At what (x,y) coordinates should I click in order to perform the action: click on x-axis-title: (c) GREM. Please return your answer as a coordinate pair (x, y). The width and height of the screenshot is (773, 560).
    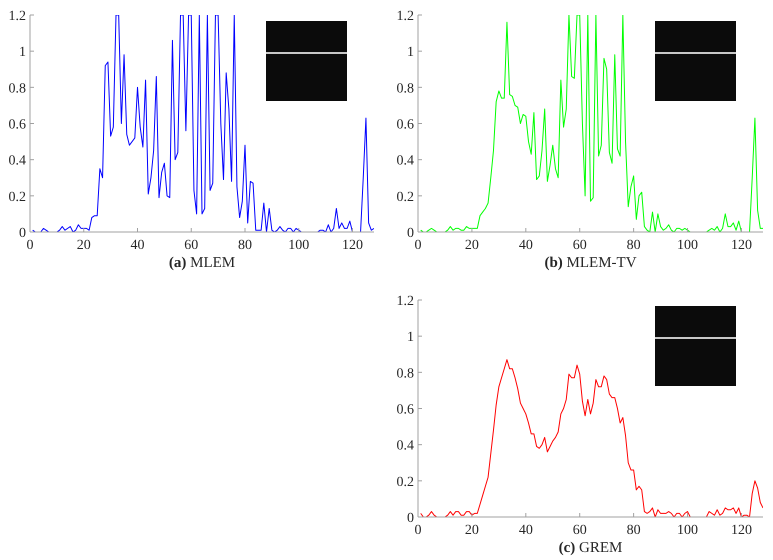
    Looking at the image, I should click on (590, 548).